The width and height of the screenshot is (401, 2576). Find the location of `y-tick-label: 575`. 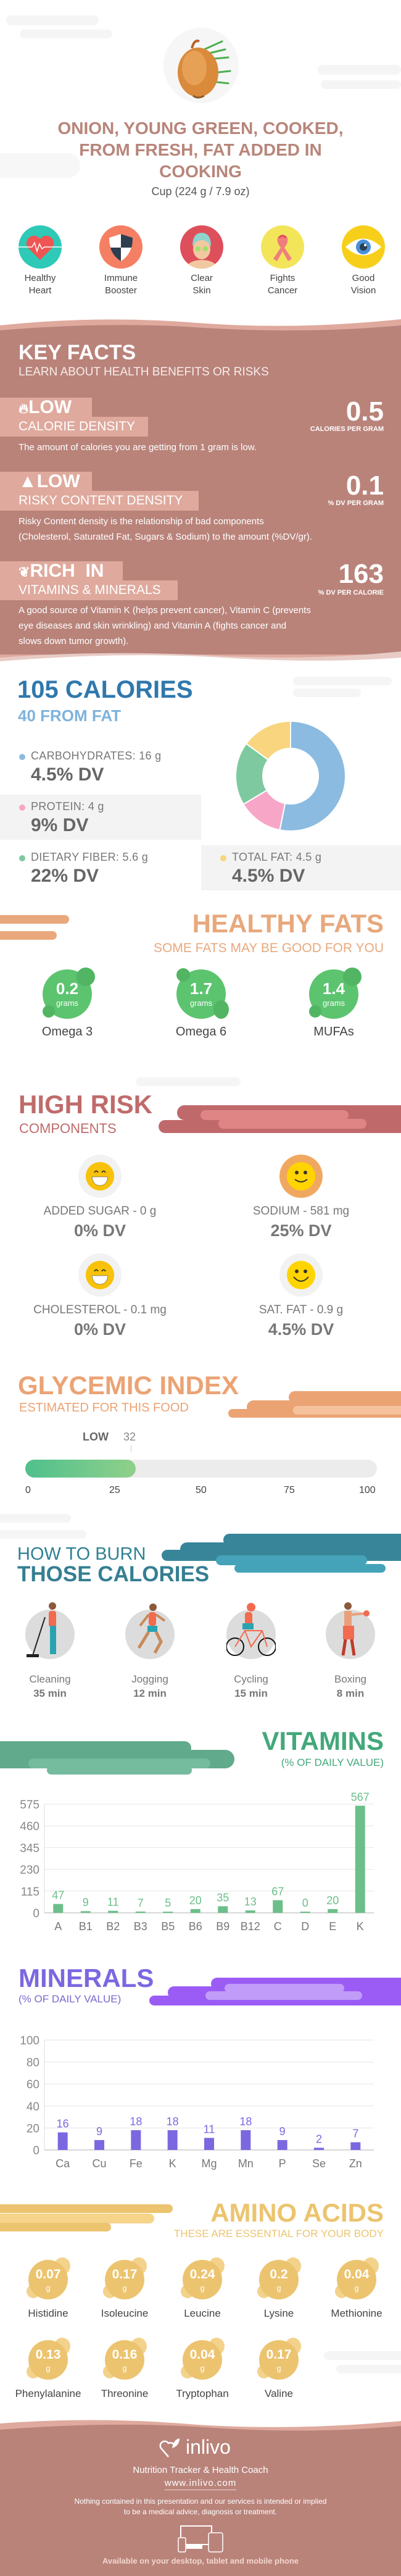

y-tick-label: 575 is located at coordinates (29, 1805).